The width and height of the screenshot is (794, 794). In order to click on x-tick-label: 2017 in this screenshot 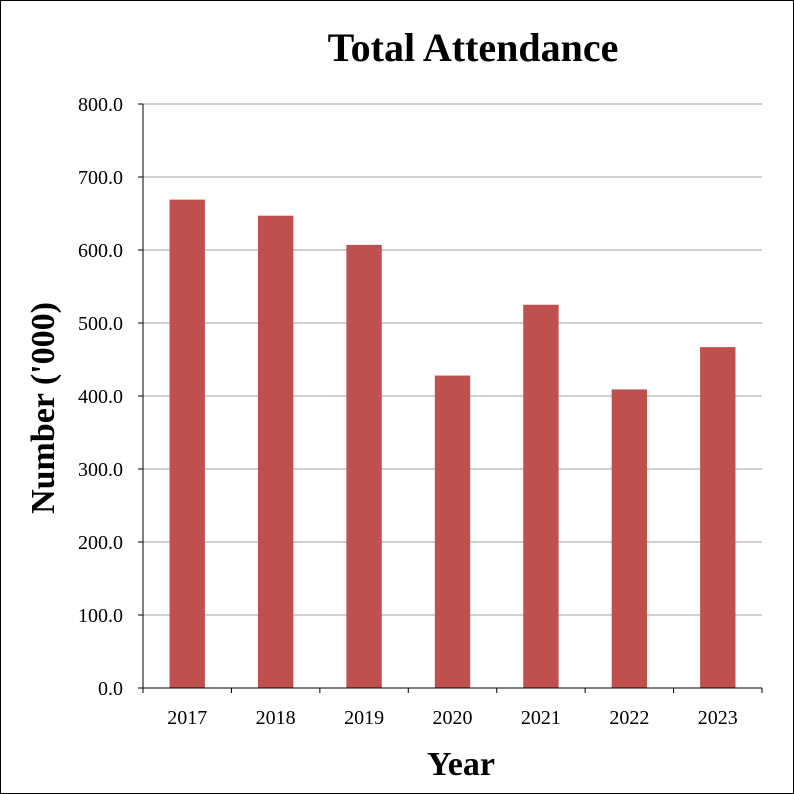, I will do `click(187, 718)`.